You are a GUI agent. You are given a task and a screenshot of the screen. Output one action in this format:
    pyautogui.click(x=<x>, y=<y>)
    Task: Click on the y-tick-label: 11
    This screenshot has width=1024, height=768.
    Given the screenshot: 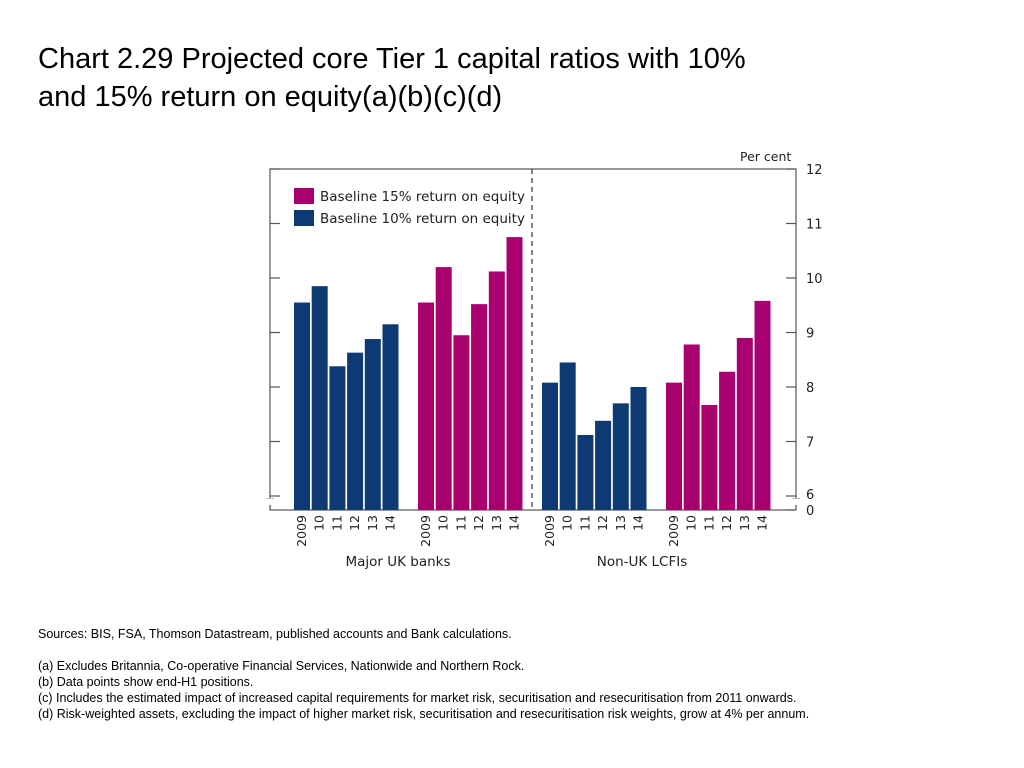 What is the action you would take?
    pyautogui.click(x=814, y=225)
    